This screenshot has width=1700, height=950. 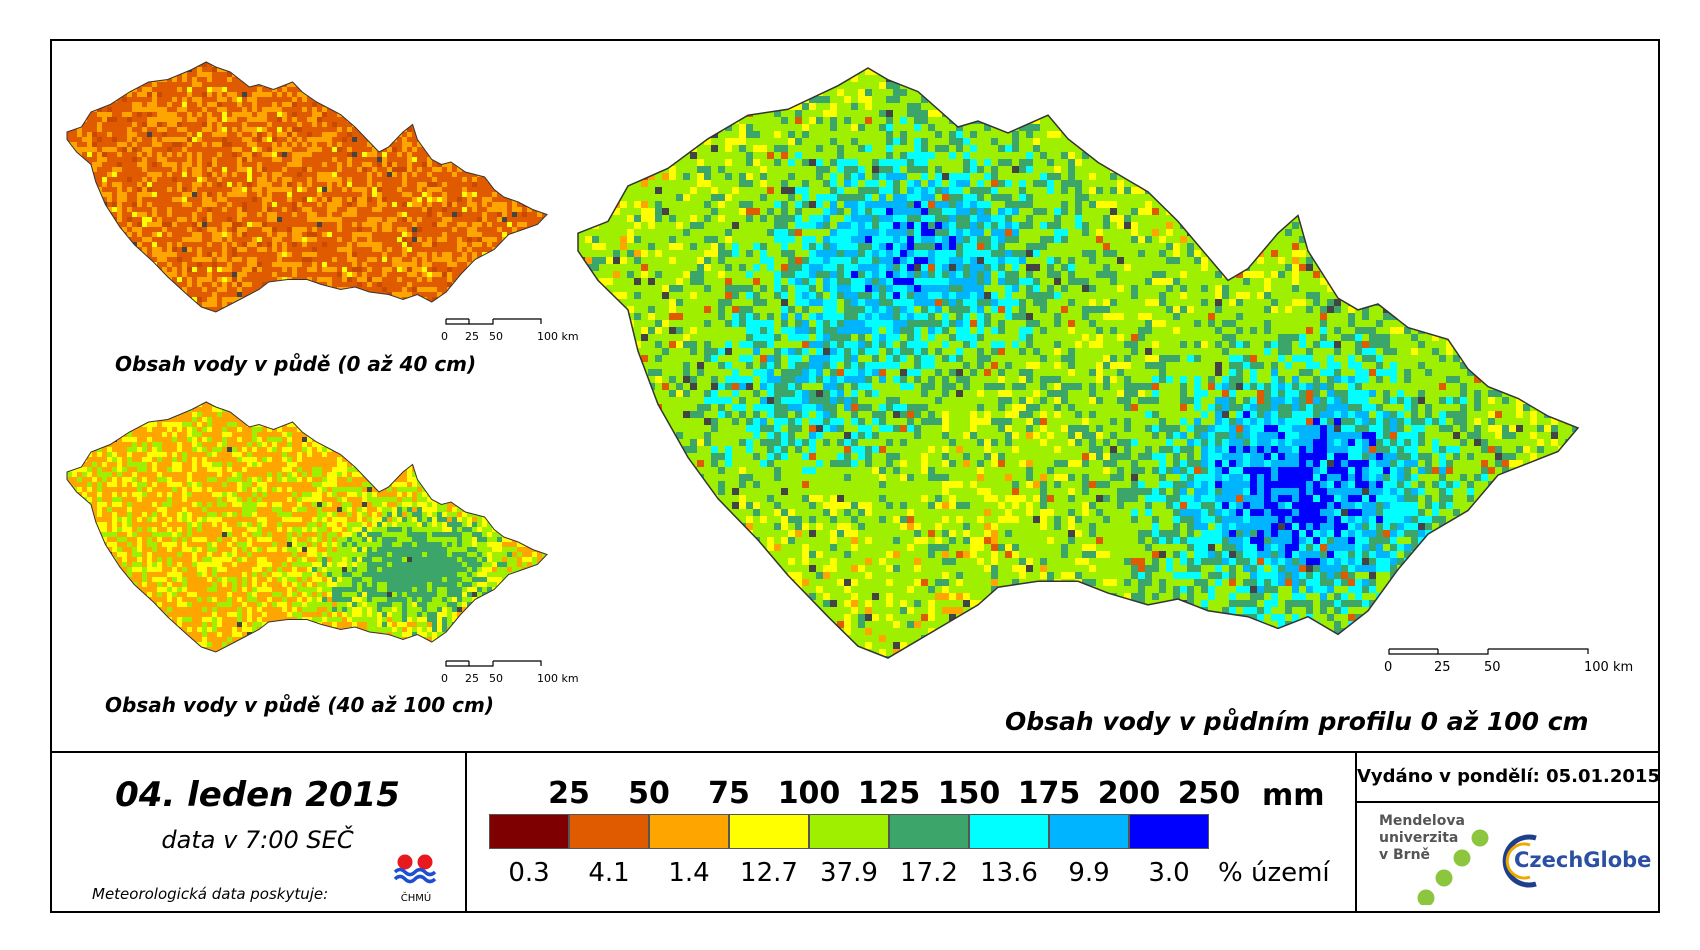 I want to click on legend-threshold: 25, so click(x=569, y=793).